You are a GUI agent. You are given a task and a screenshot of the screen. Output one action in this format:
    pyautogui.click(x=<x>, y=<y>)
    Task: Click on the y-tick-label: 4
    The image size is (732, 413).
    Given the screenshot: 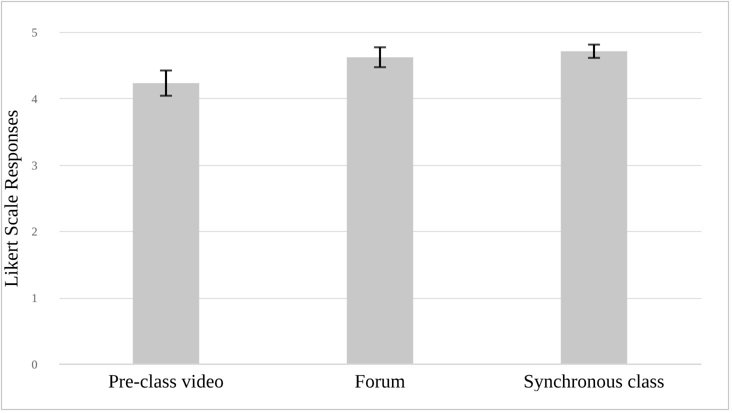 What is the action you would take?
    pyautogui.click(x=35, y=99)
    